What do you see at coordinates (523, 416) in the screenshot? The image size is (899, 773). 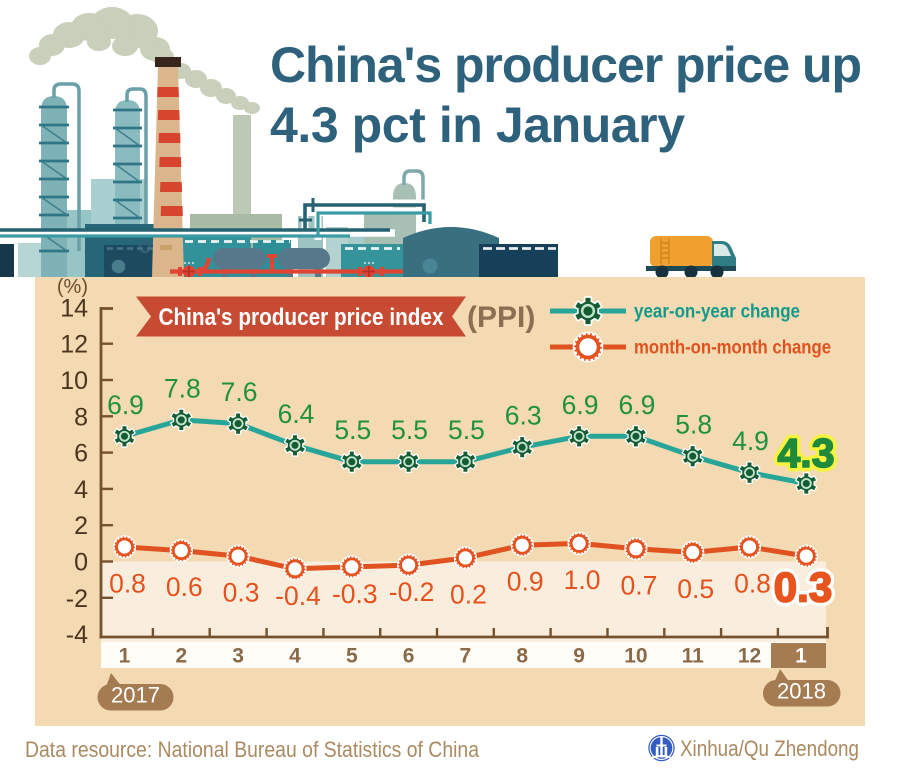 I see `svg-text: 6.3` at bounding box center [523, 416].